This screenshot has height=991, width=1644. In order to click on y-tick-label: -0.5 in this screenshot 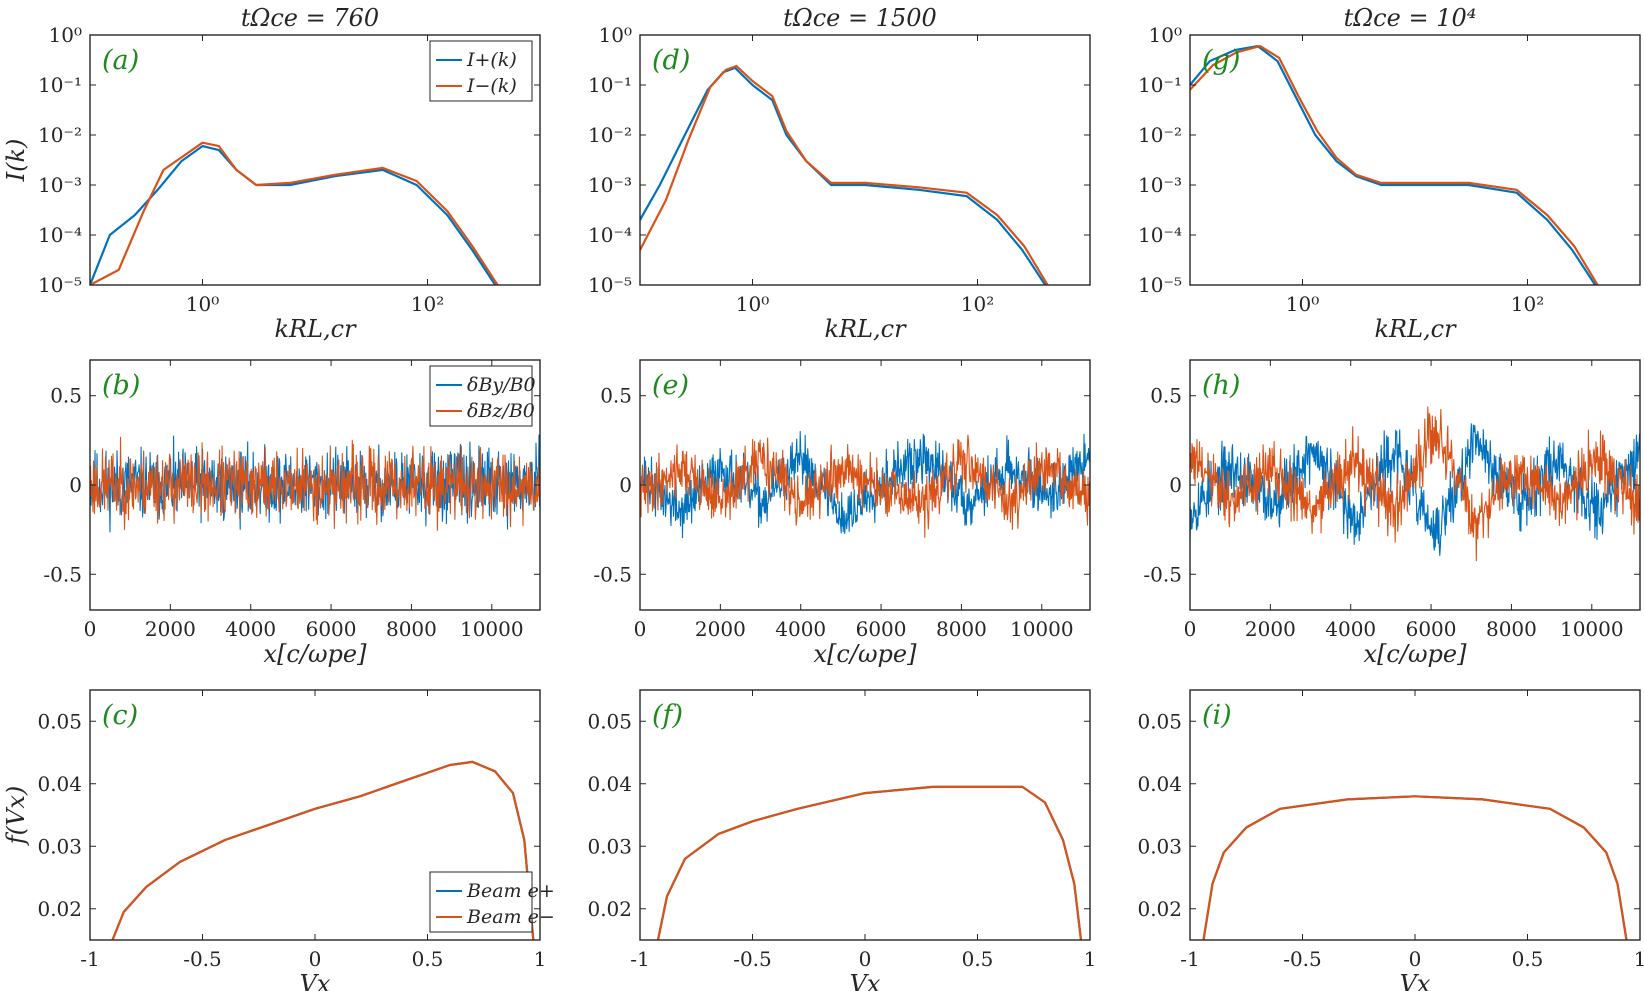, I will do `click(1162, 574)`.